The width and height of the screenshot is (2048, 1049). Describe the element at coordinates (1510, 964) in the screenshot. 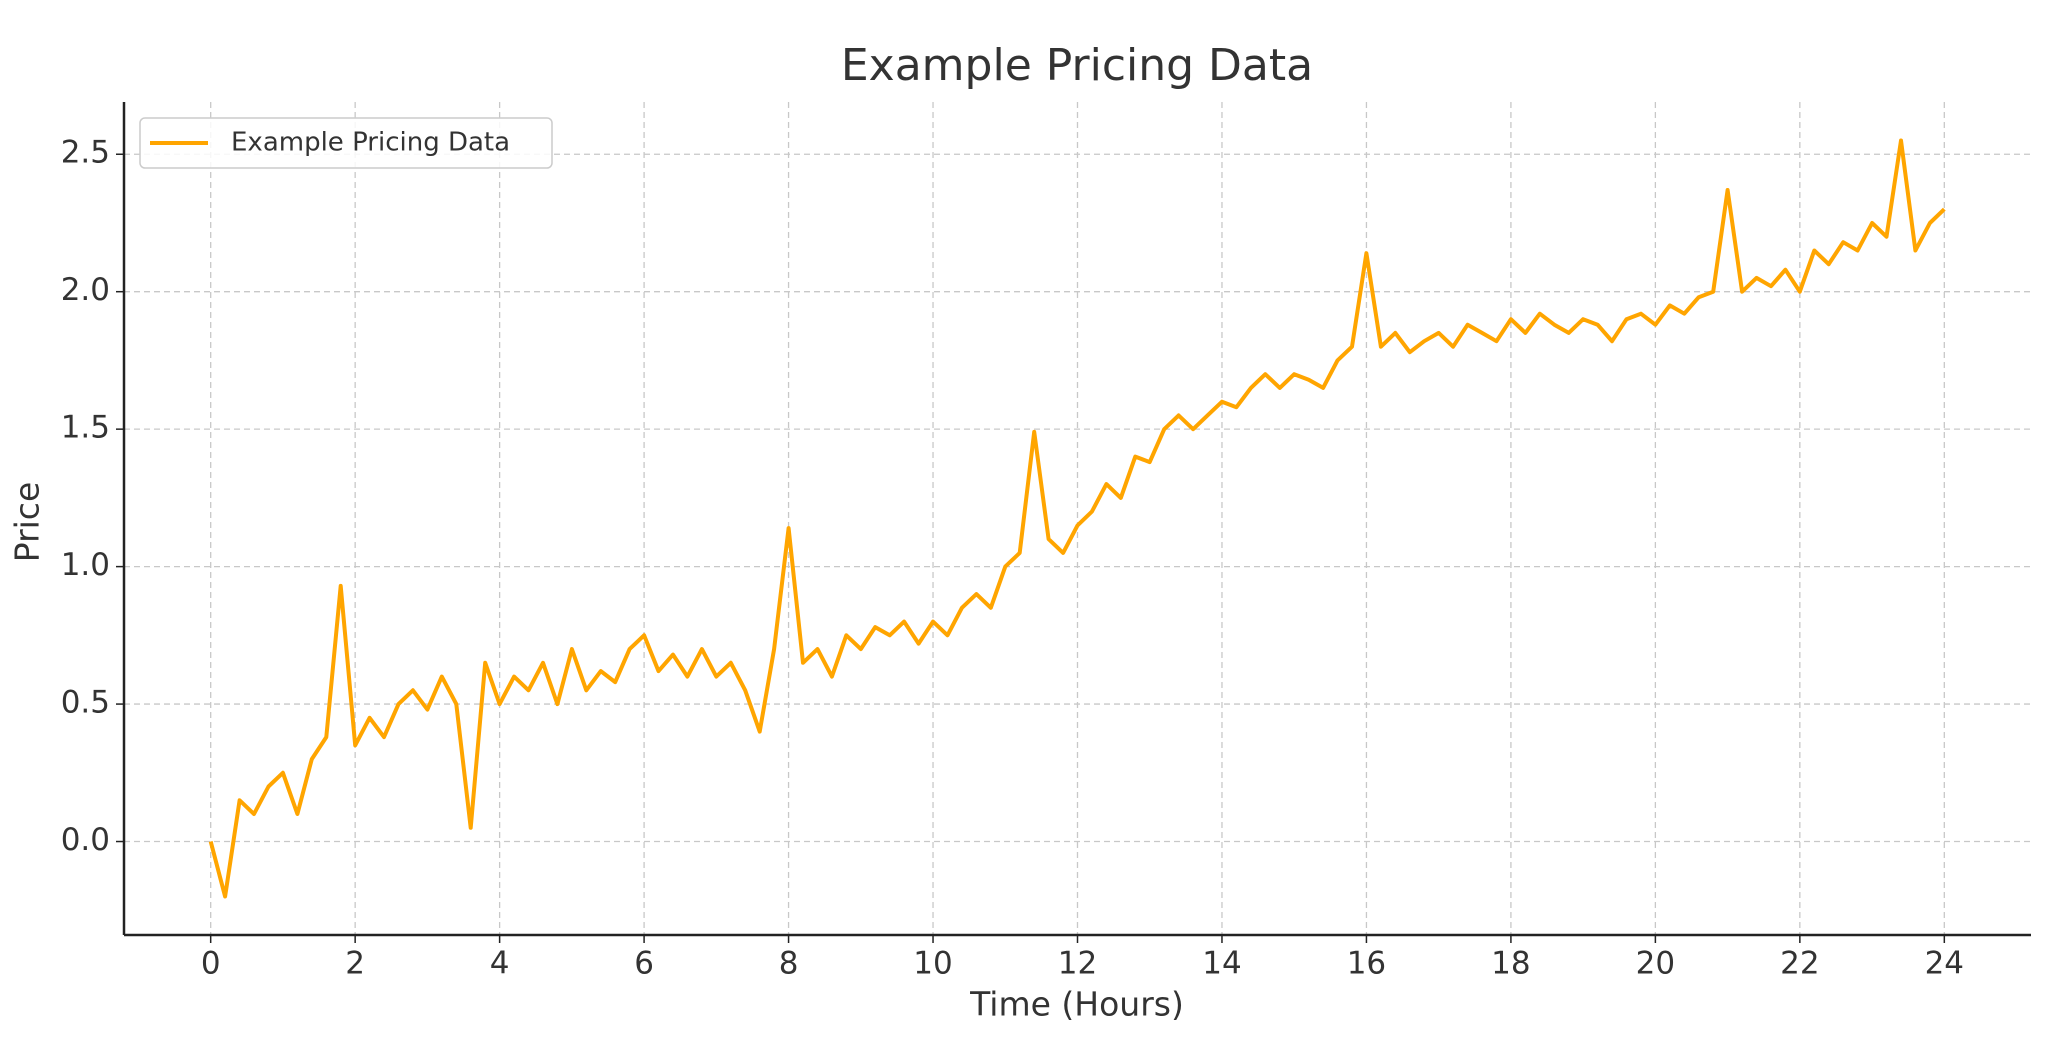

I see `x-tick-label: 18` at that location.